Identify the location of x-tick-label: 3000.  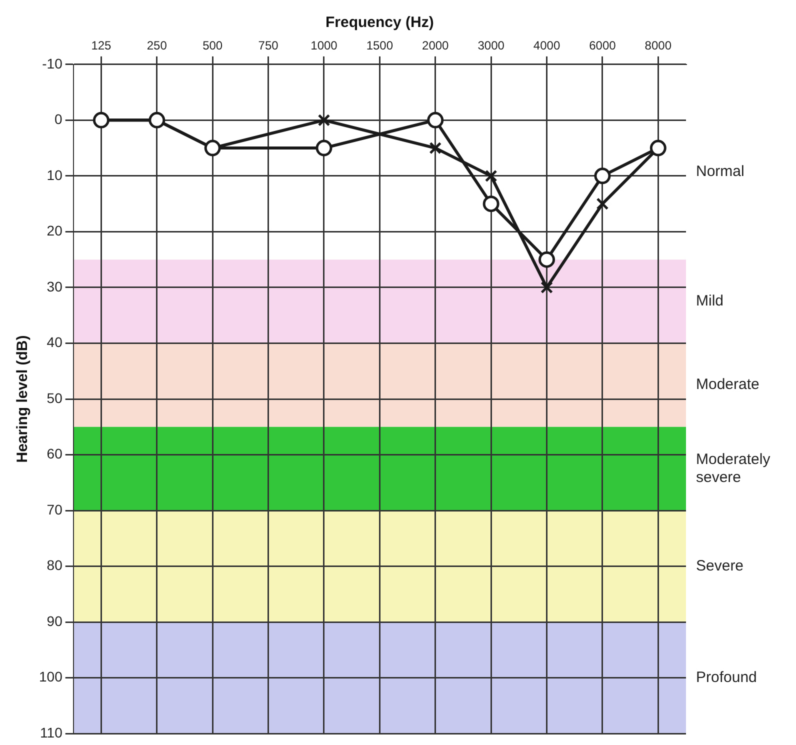
(491, 45).